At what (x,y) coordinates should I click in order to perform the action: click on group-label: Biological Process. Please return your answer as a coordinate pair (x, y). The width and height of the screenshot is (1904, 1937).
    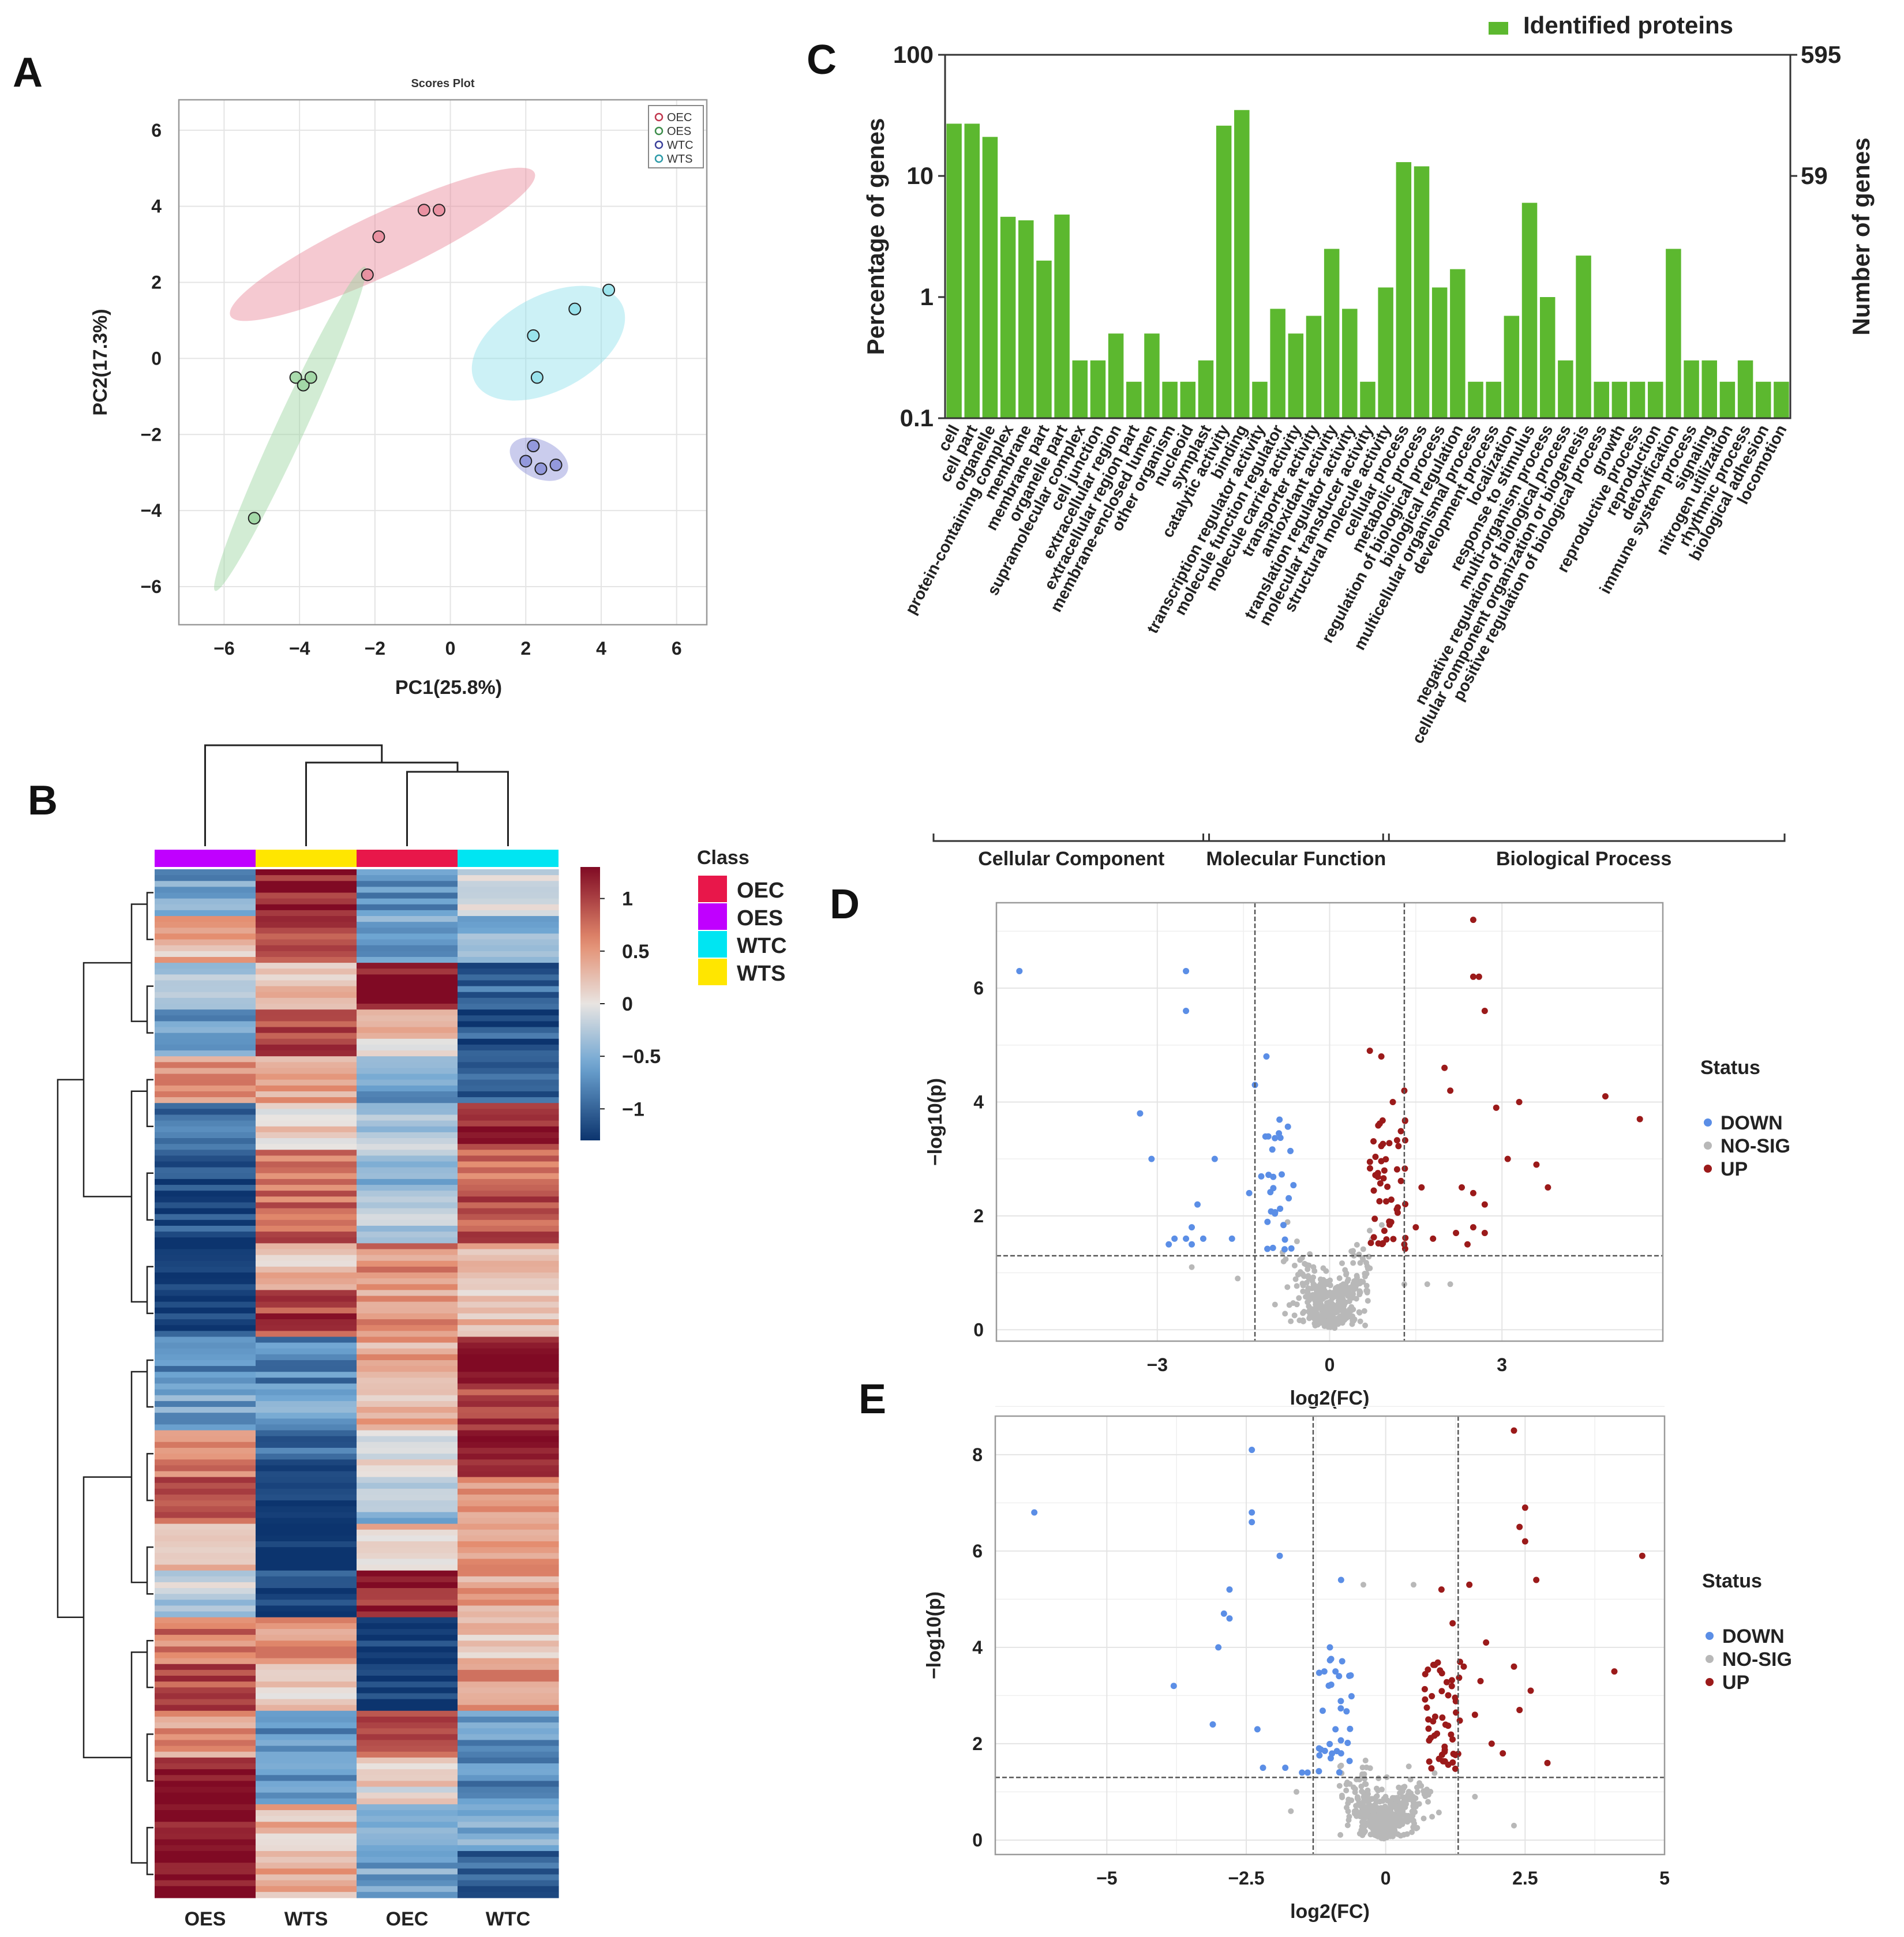
    Looking at the image, I should click on (1584, 859).